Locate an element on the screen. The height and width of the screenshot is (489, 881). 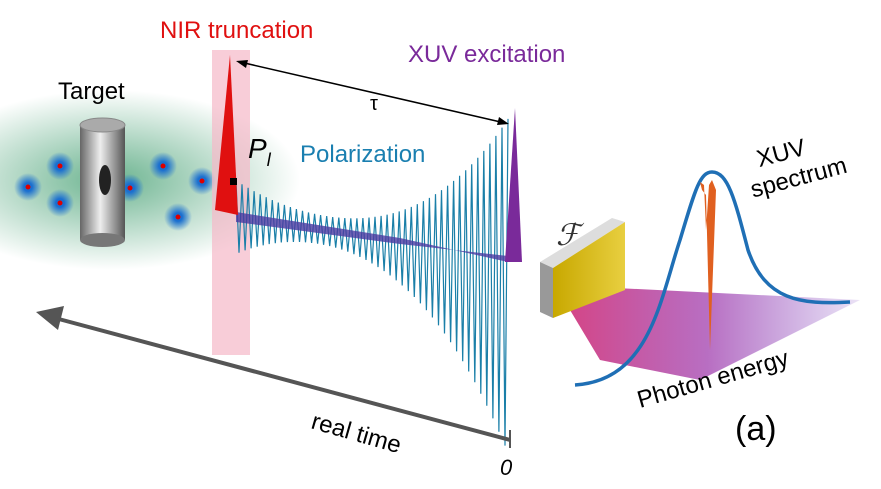
target-cylinder is located at coordinates (102, 182).